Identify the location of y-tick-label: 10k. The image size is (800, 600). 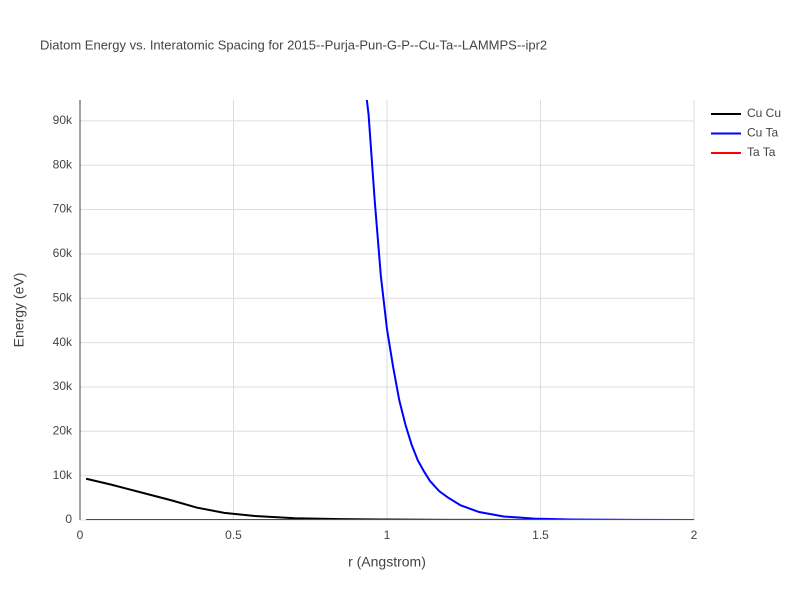
(63, 475).